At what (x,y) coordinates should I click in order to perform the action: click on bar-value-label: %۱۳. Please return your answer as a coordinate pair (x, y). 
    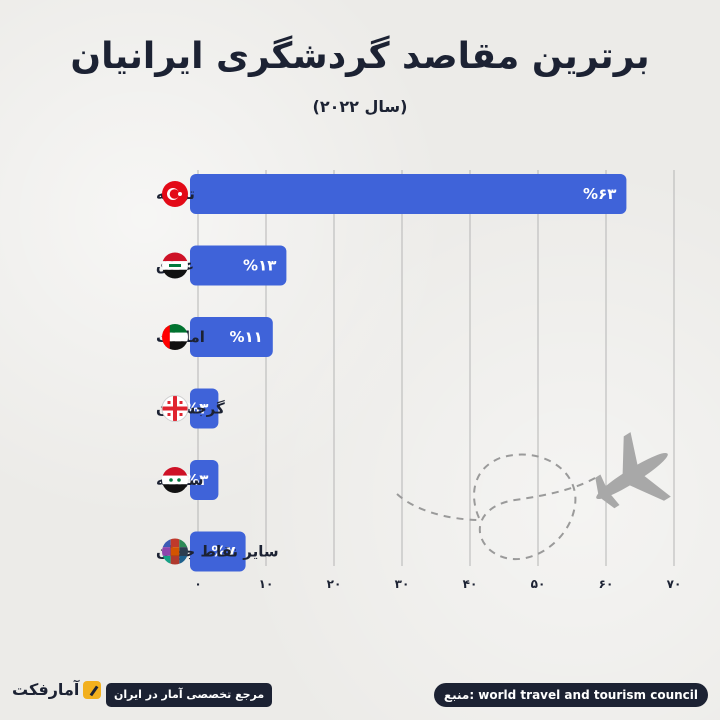
    Looking at the image, I should click on (259, 266).